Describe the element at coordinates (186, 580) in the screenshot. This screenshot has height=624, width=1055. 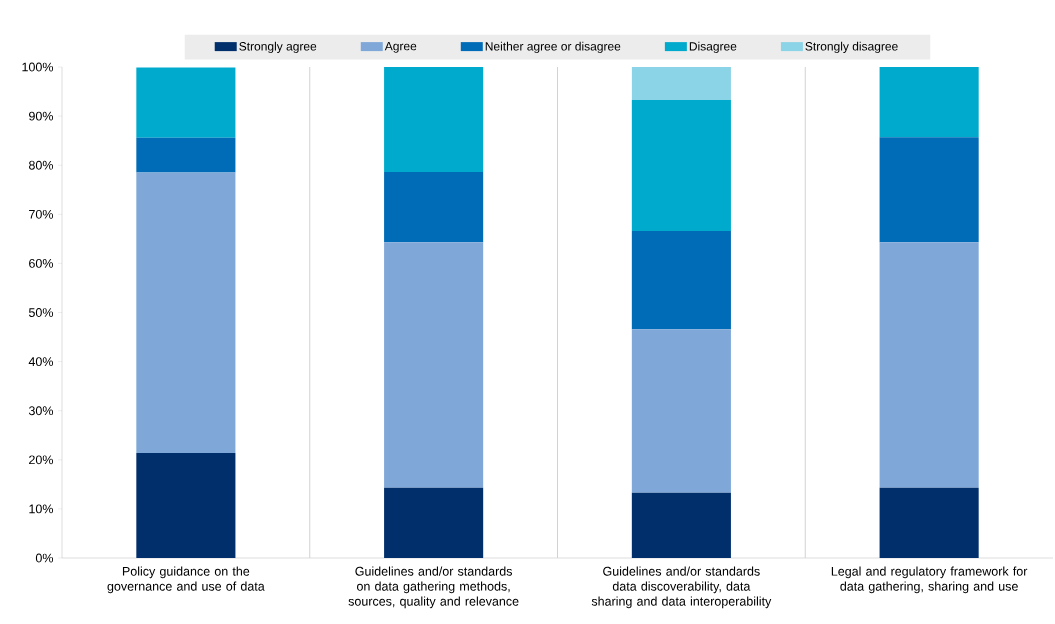
I see `x-tick-label: Policy guidance on the governance and use of data` at that location.